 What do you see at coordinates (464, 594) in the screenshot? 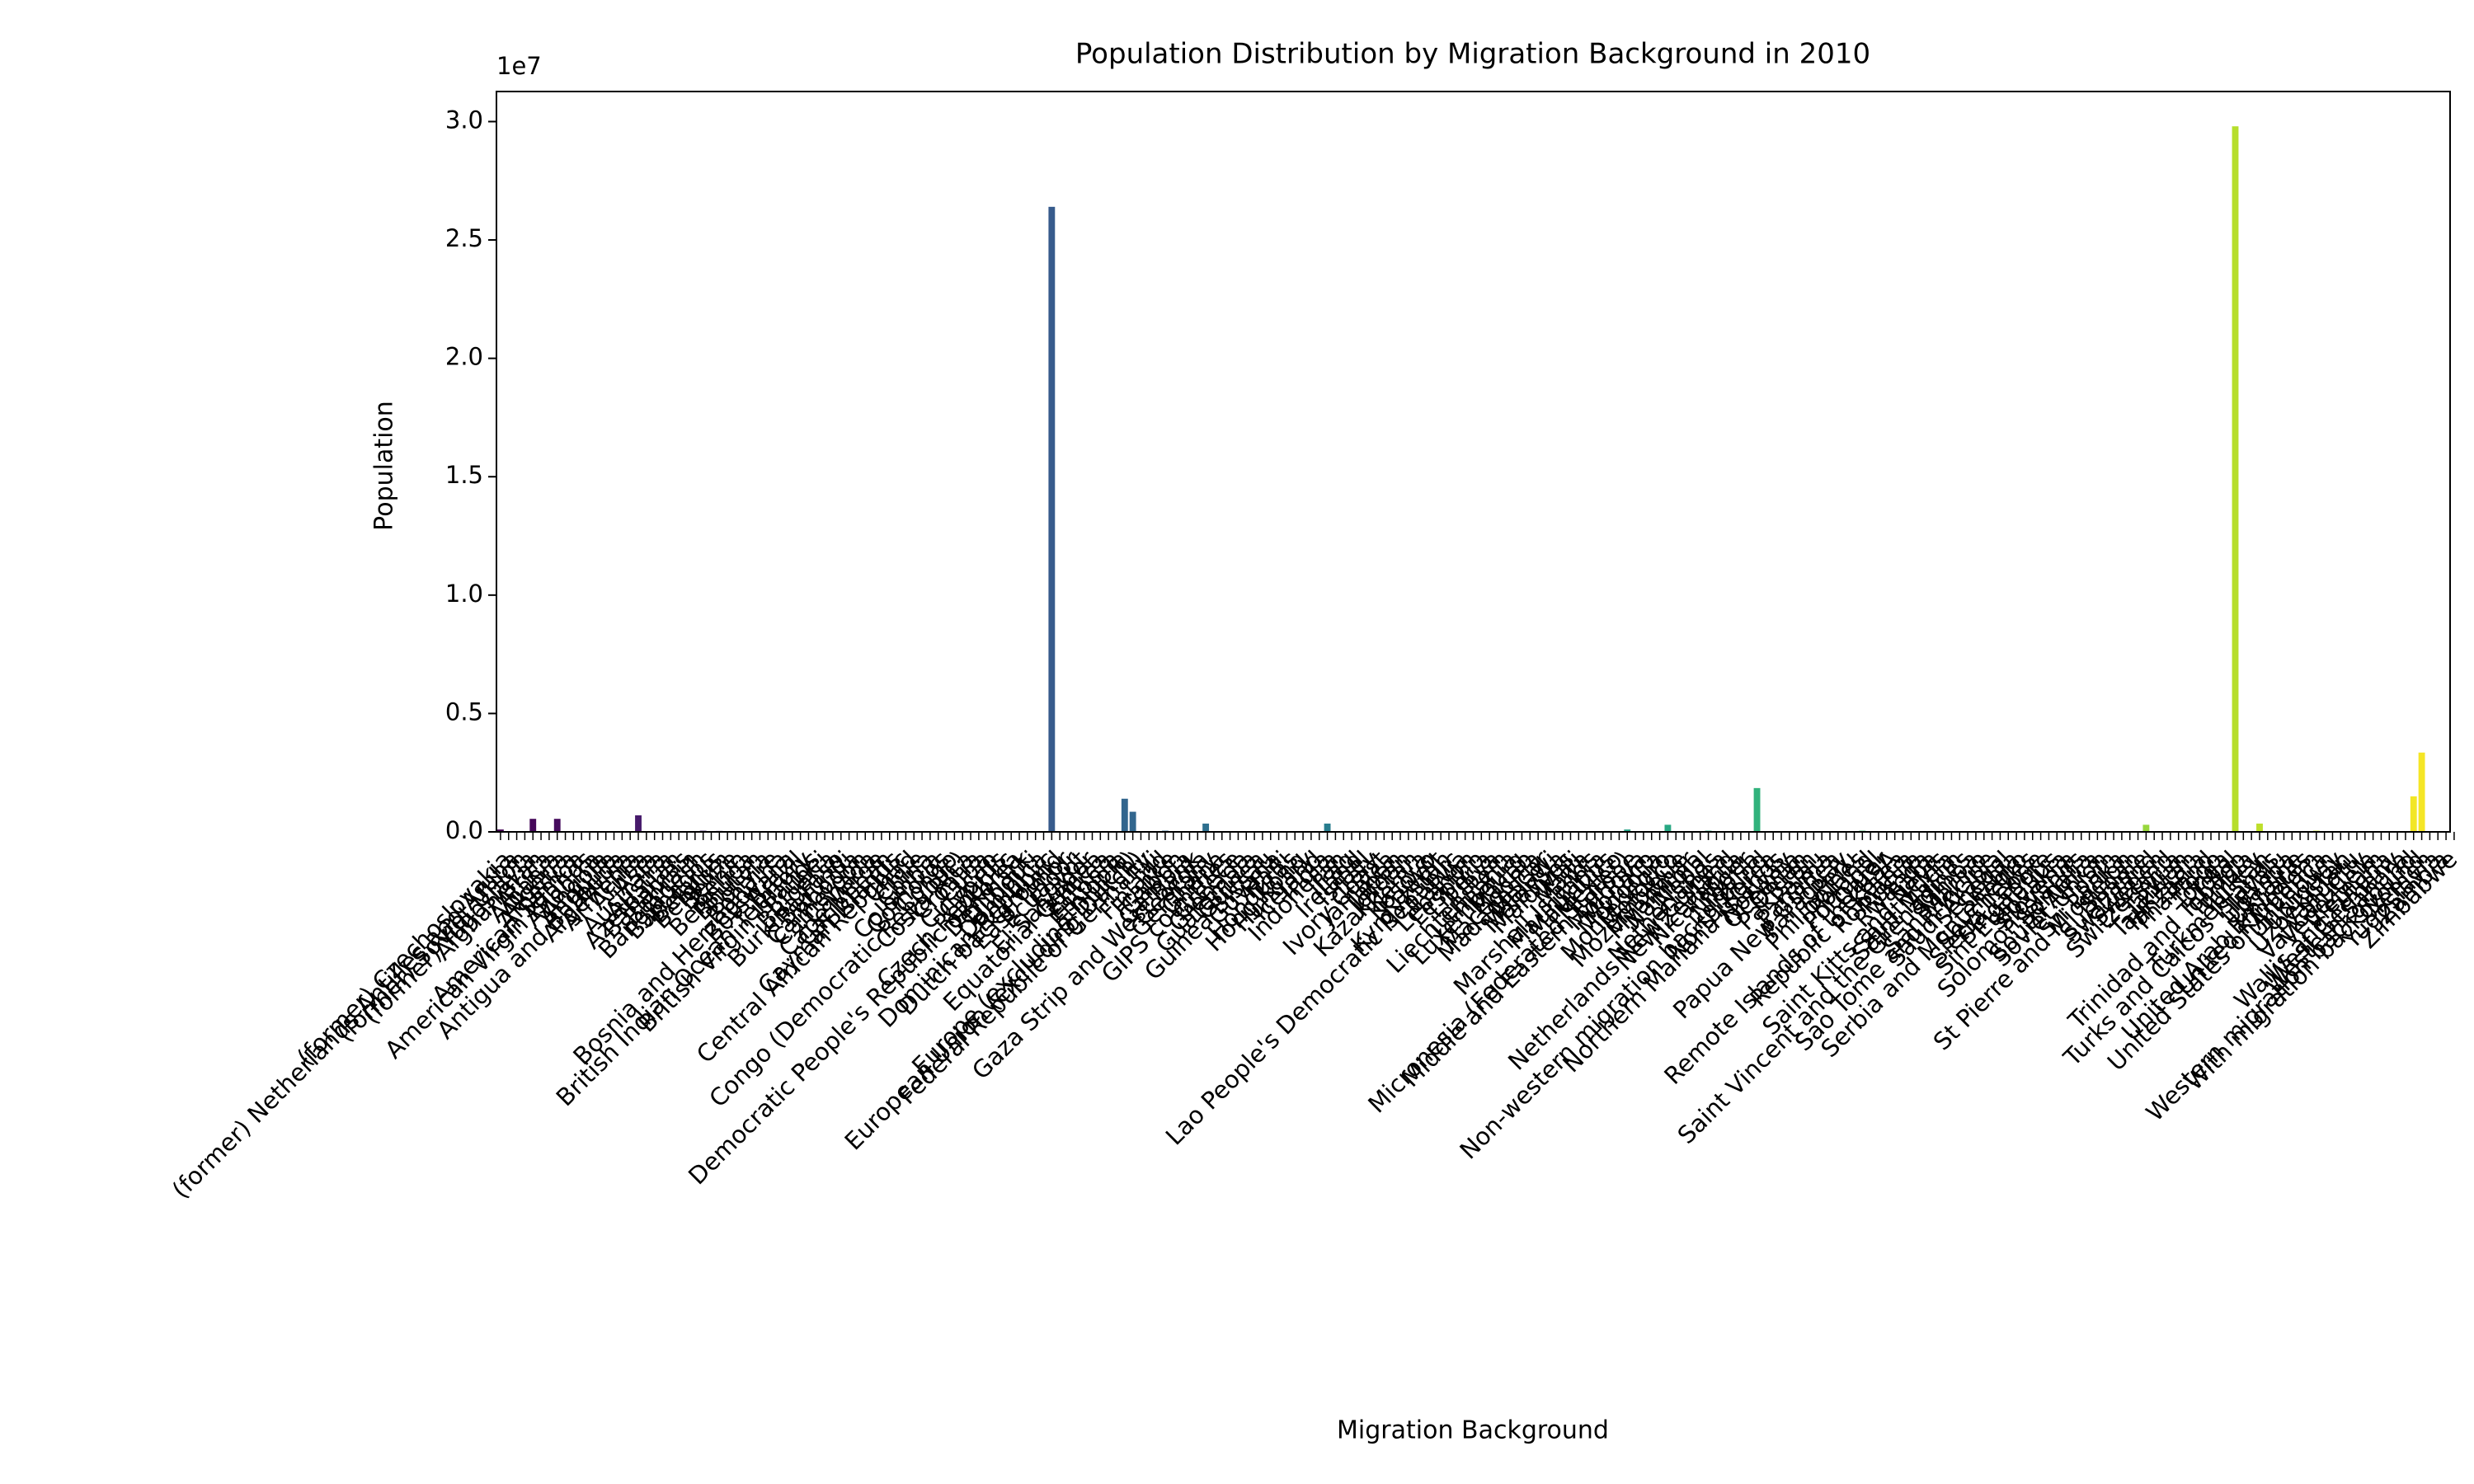
I see `y-tick-label: 1.0` at bounding box center [464, 594].